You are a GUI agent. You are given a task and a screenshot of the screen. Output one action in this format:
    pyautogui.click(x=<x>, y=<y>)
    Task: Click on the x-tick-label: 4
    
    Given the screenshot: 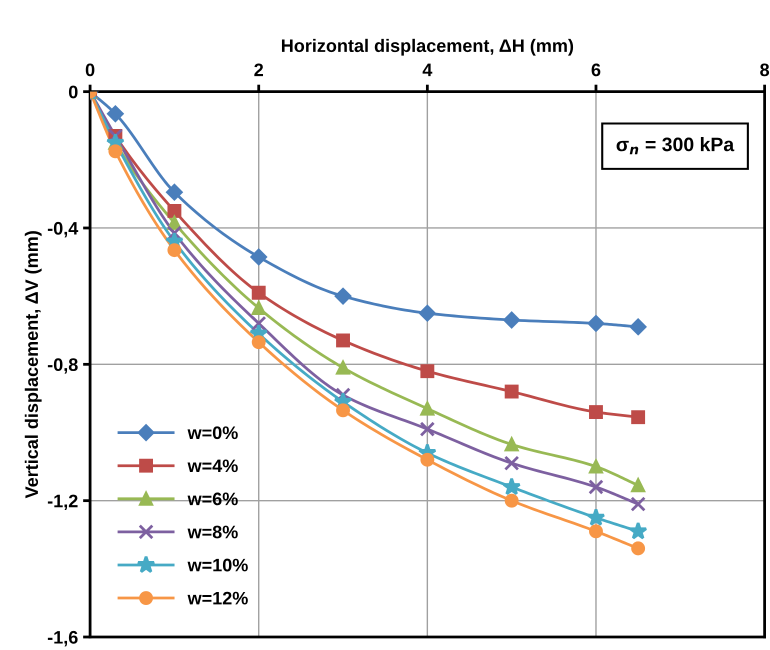 What is the action you would take?
    pyautogui.click(x=427, y=70)
    